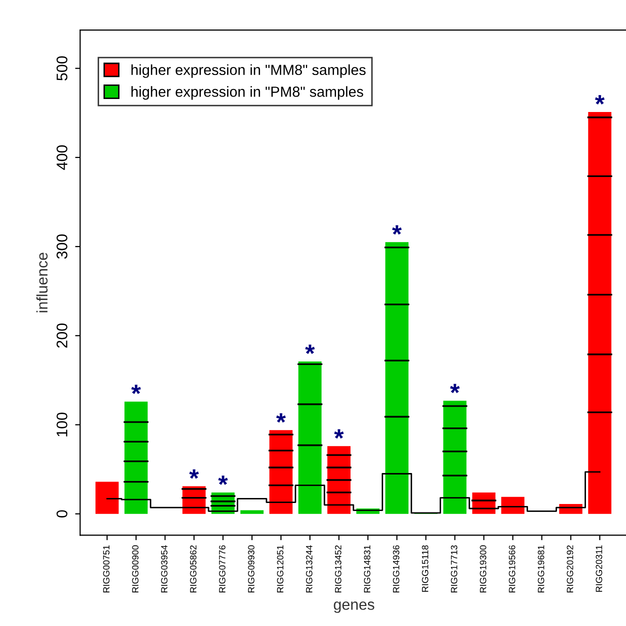 The image size is (626, 626). Describe the element at coordinates (62, 68) in the screenshot. I see `y-tick-label: 500` at that location.